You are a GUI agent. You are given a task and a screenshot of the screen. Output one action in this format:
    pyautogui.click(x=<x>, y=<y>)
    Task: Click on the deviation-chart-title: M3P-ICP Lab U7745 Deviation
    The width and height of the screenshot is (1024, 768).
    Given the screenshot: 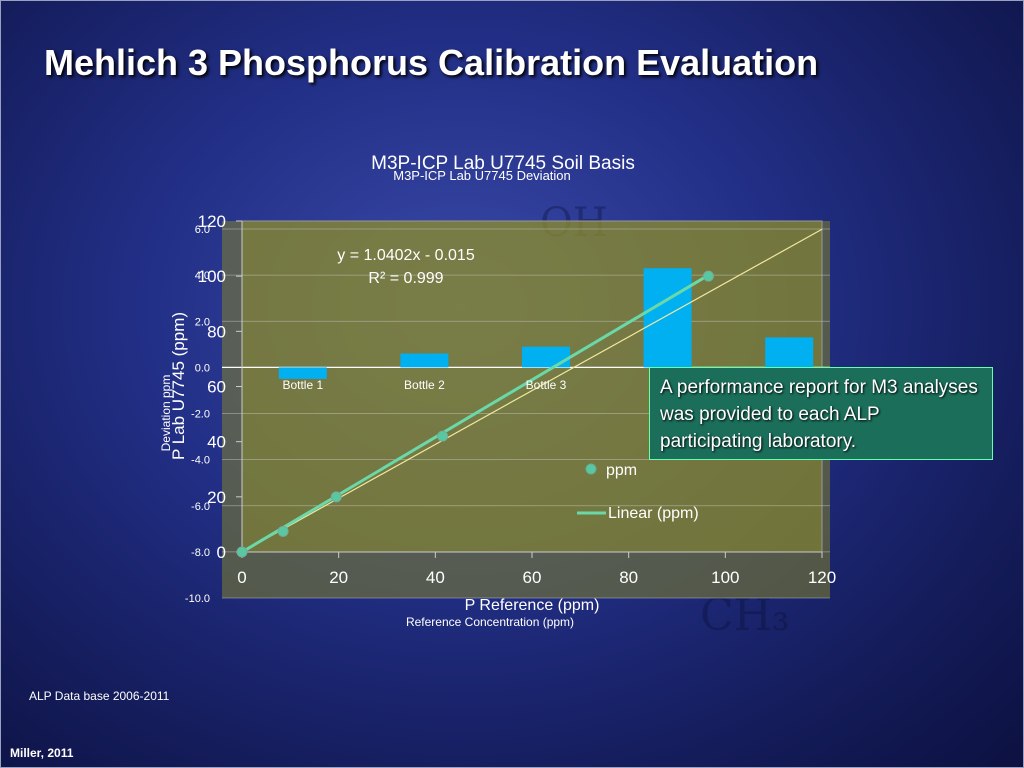 What is the action you would take?
    pyautogui.click(x=482, y=175)
    